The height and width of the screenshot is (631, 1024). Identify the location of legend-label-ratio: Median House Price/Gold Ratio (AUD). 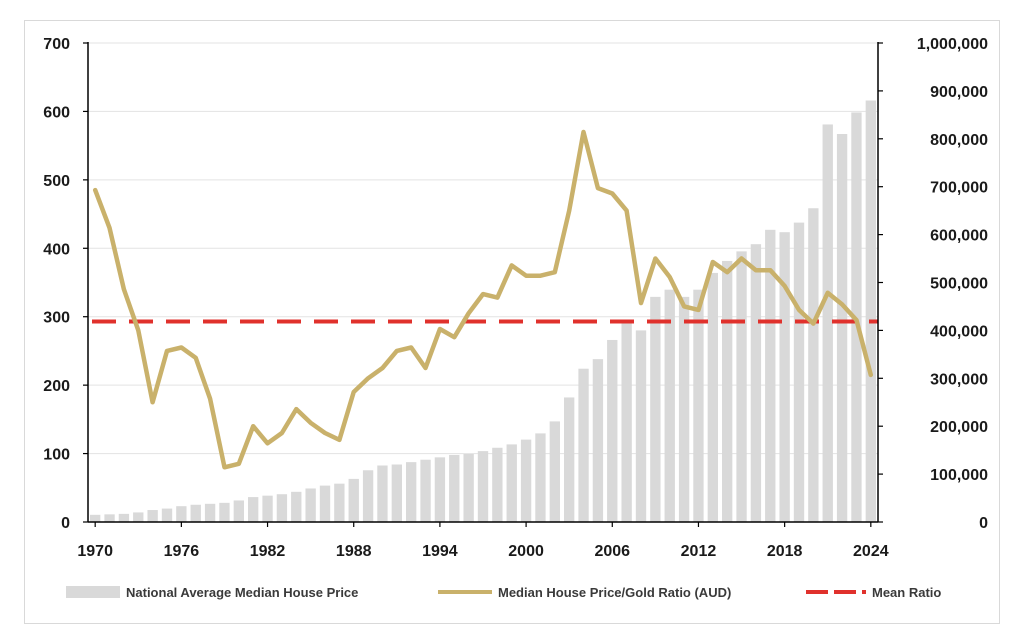
(615, 592).